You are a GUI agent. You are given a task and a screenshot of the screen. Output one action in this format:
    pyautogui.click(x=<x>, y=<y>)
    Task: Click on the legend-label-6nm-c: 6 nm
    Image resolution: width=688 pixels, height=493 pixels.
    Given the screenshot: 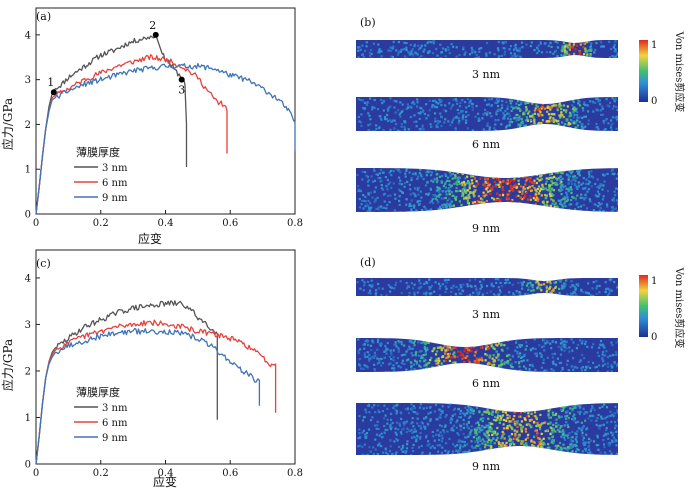 What is the action you would take?
    pyautogui.click(x=115, y=423)
    